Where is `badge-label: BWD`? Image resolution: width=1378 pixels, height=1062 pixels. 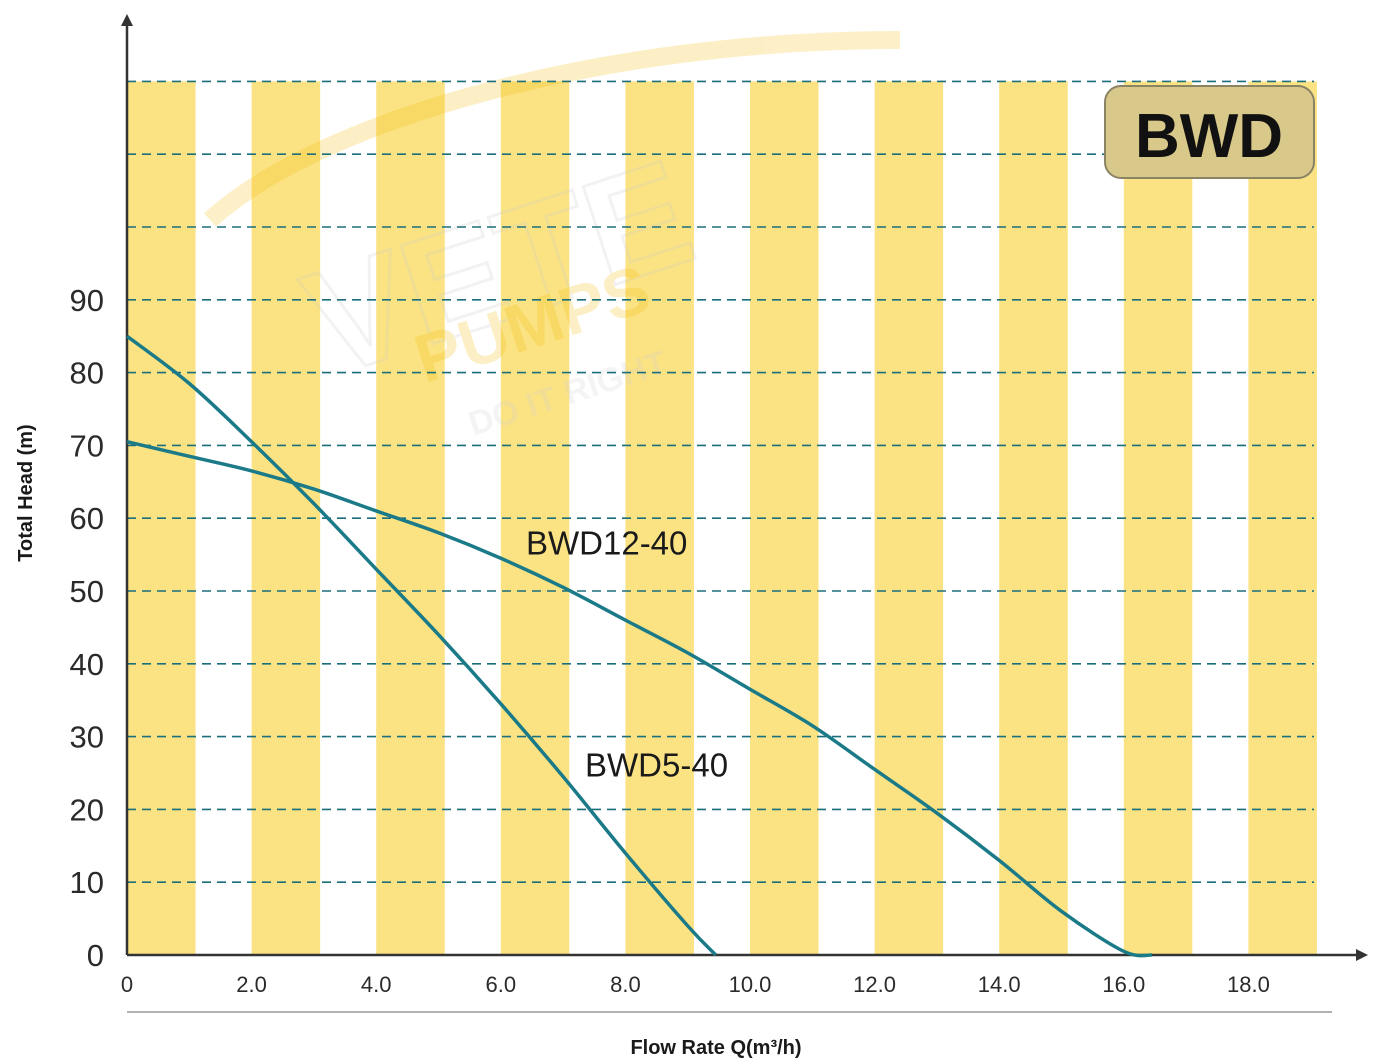 badge-label: BWD is located at coordinates (1209, 136).